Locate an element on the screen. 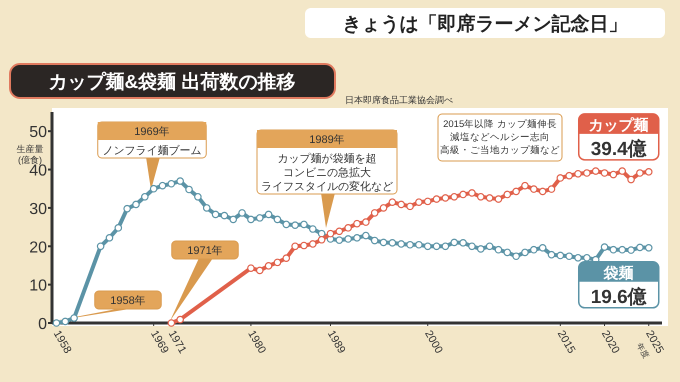  annotation: 1958年 is located at coordinates (128, 301).